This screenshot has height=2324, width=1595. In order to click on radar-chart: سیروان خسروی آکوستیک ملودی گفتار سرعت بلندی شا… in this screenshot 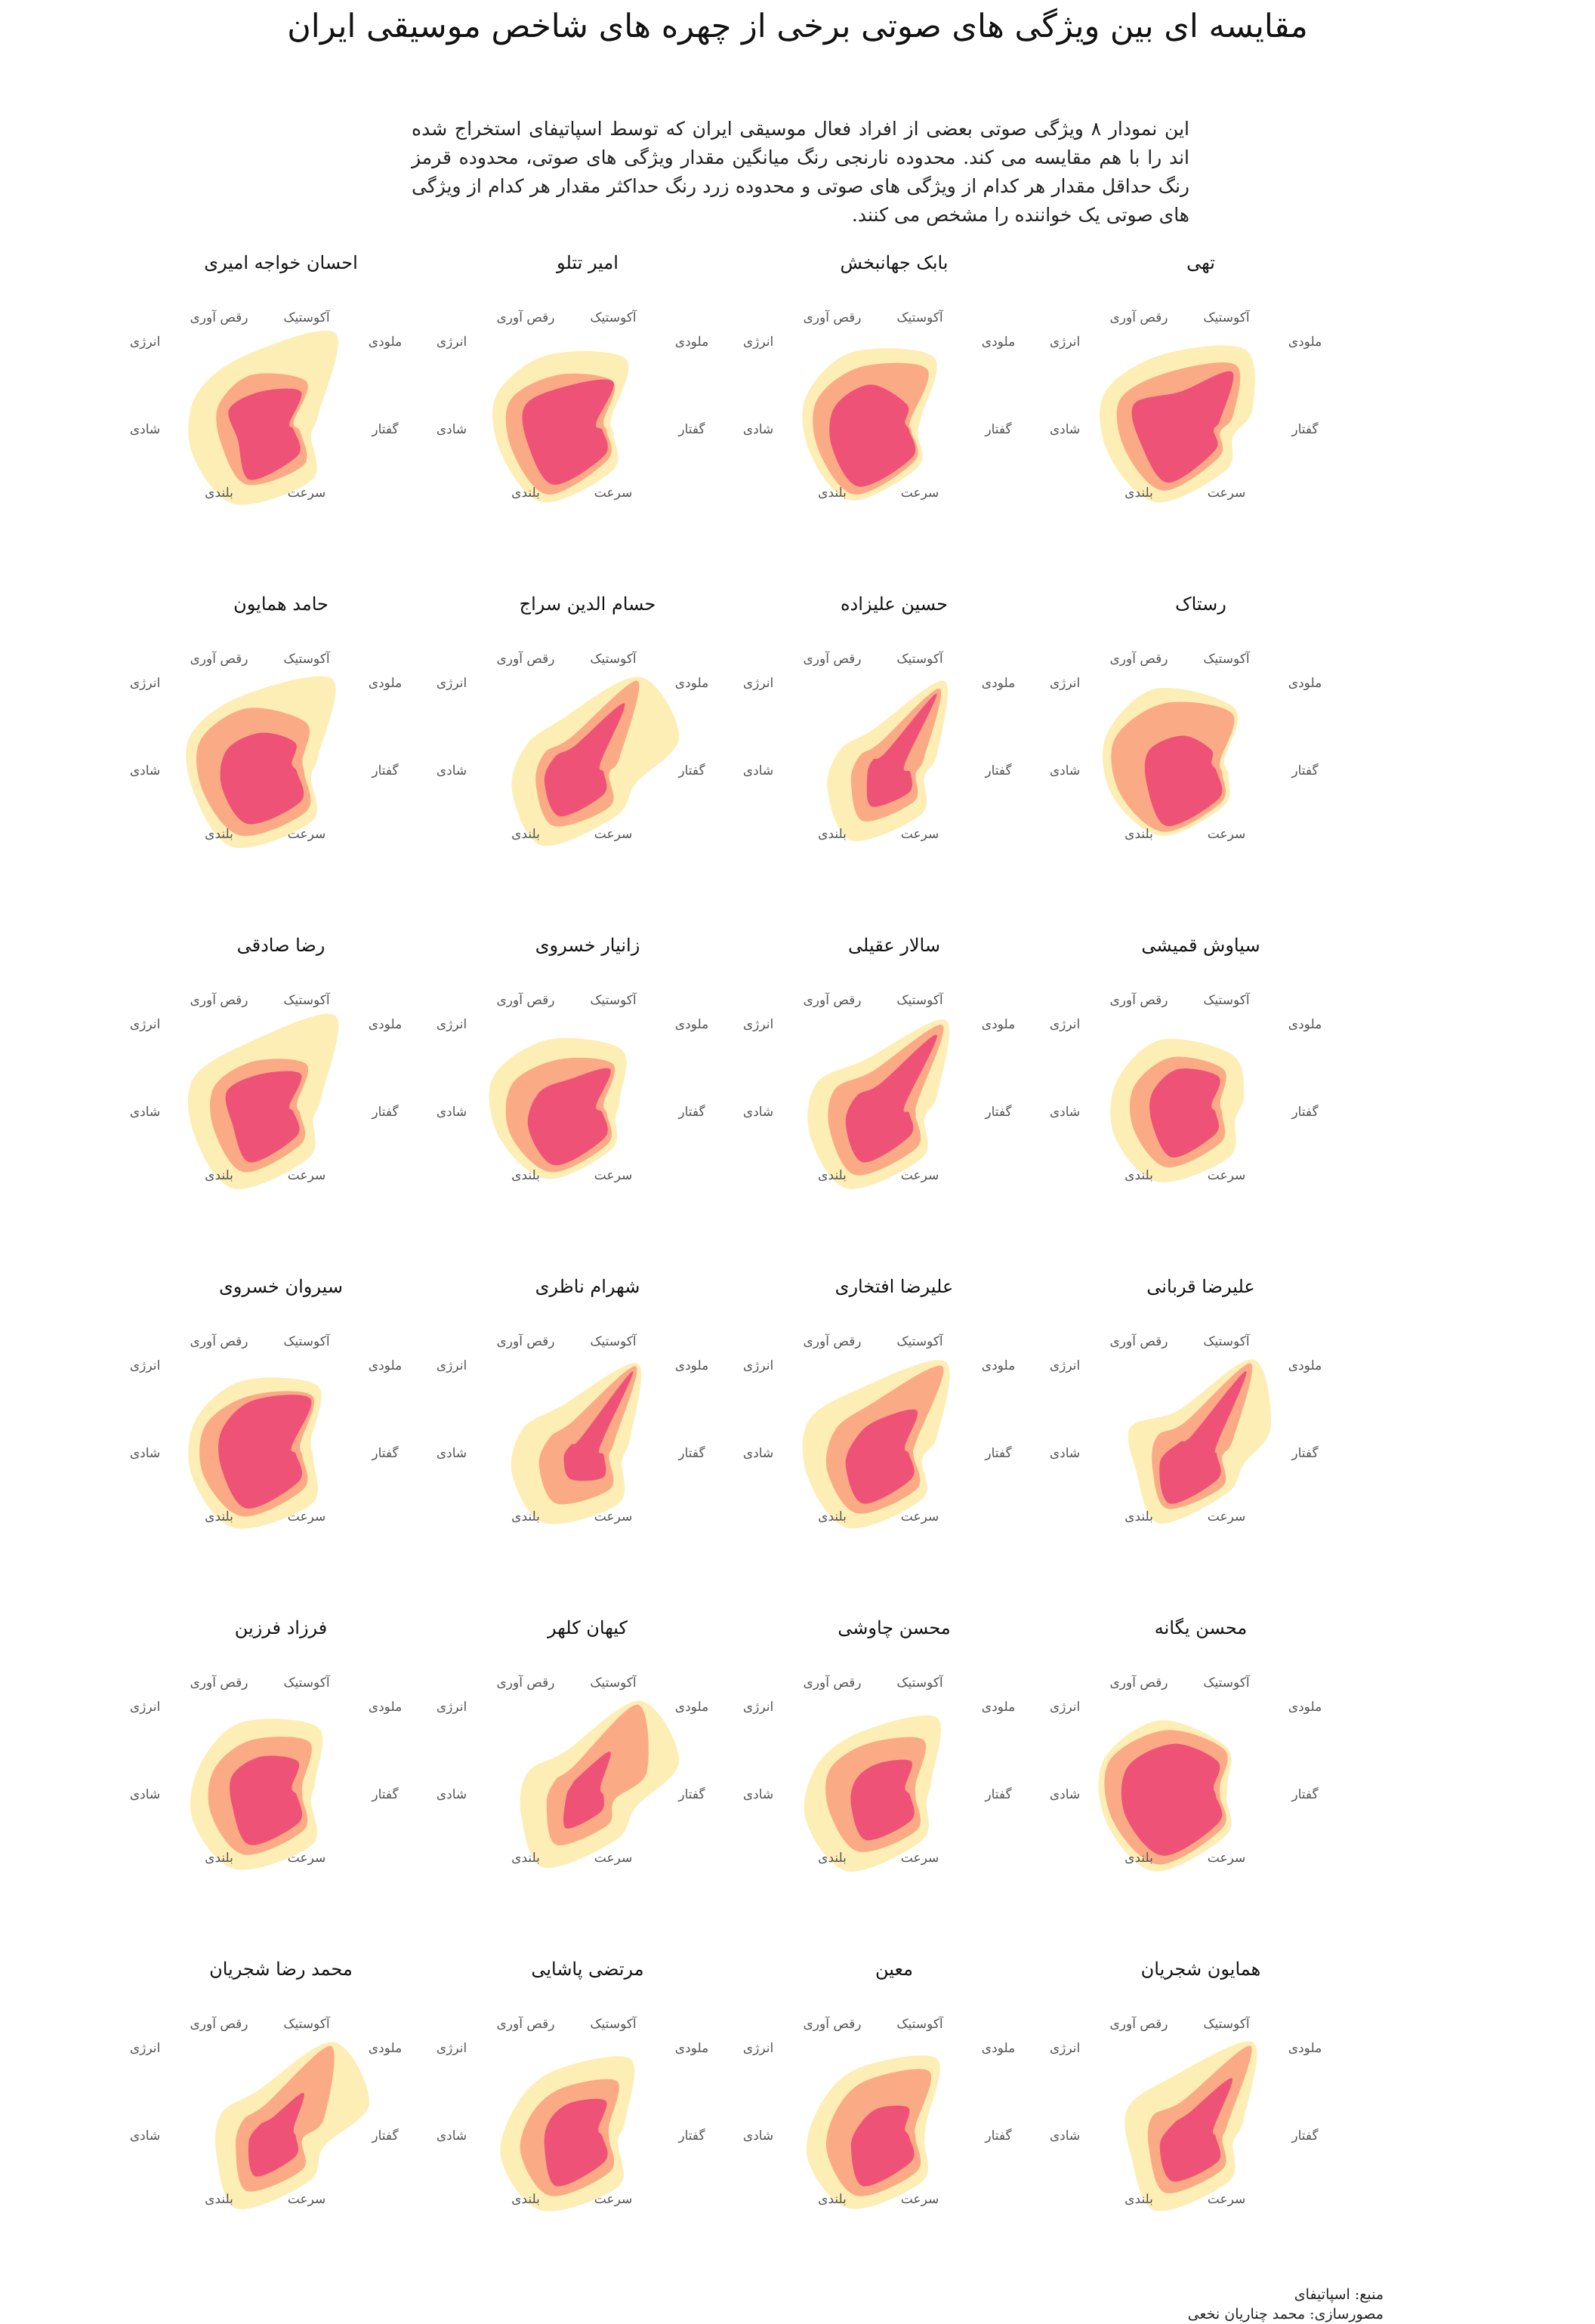, I will do `click(266, 1402)`.